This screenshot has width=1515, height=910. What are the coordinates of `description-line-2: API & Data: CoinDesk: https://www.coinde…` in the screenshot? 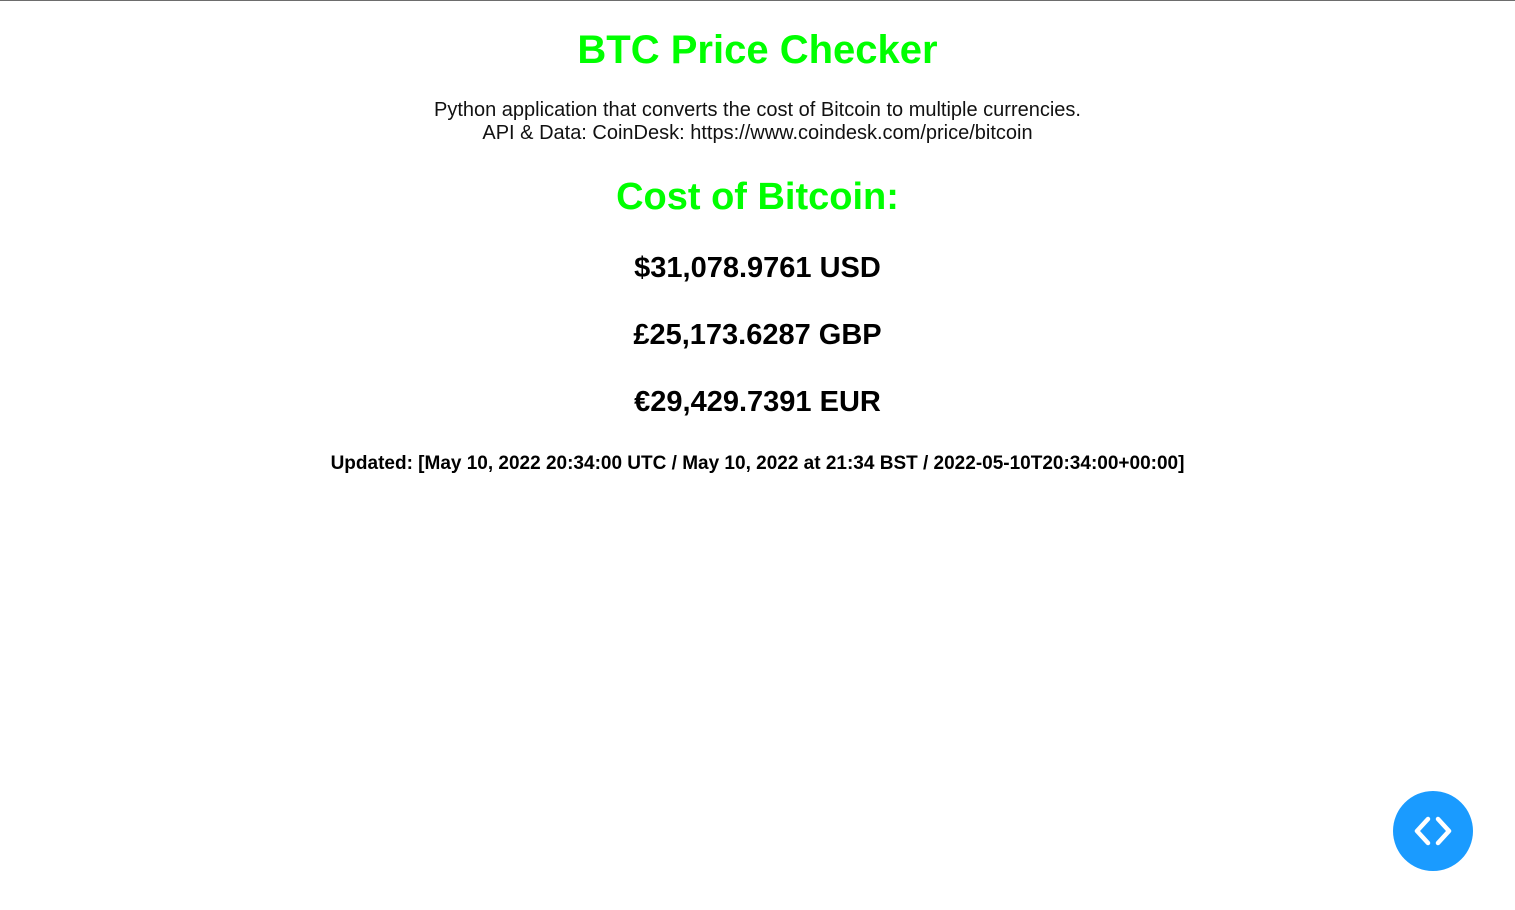 It's located at (757, 133).